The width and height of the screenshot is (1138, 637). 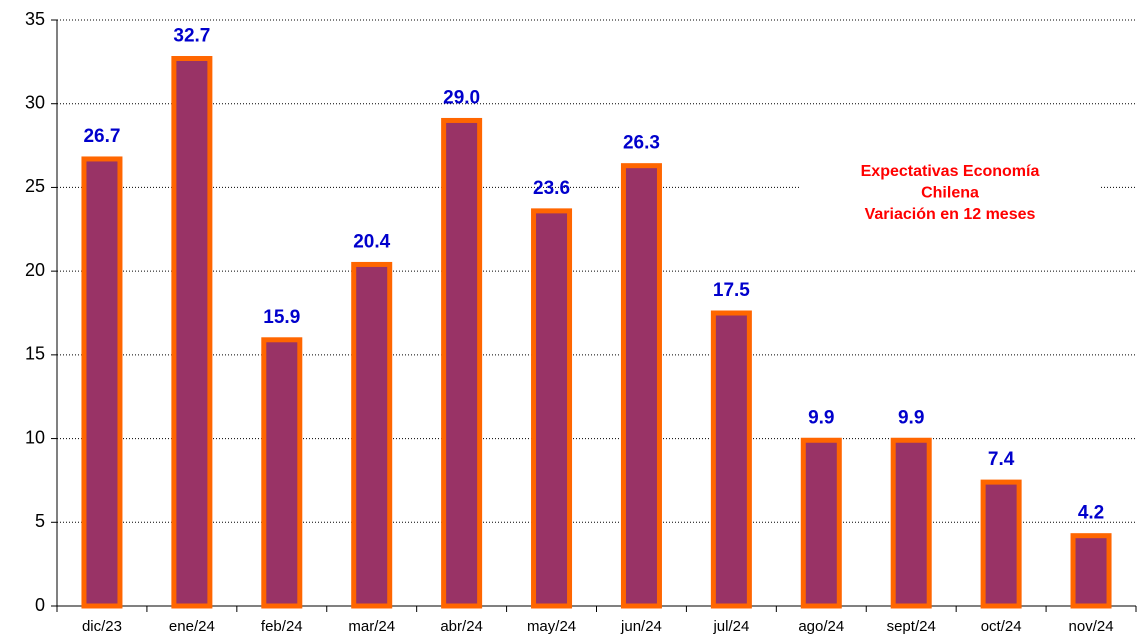 What do you see at coordinates (40, 521) in the screenshot?
I see `y-tick-label: 5` at bounding box center [40, 521].